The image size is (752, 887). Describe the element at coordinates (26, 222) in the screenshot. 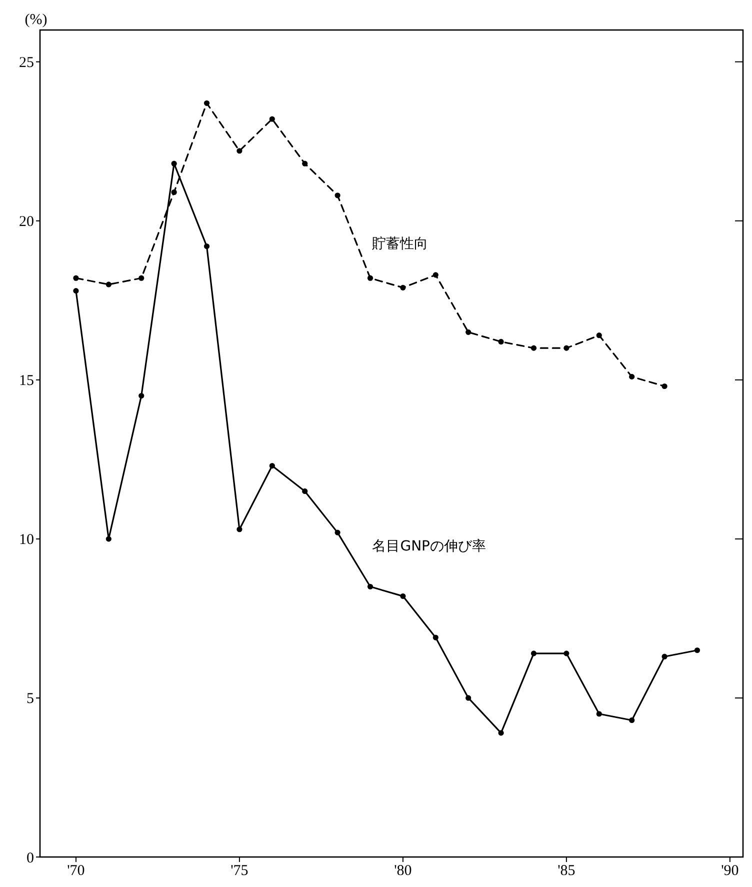

I see `y-tick-label: 20` at that location.